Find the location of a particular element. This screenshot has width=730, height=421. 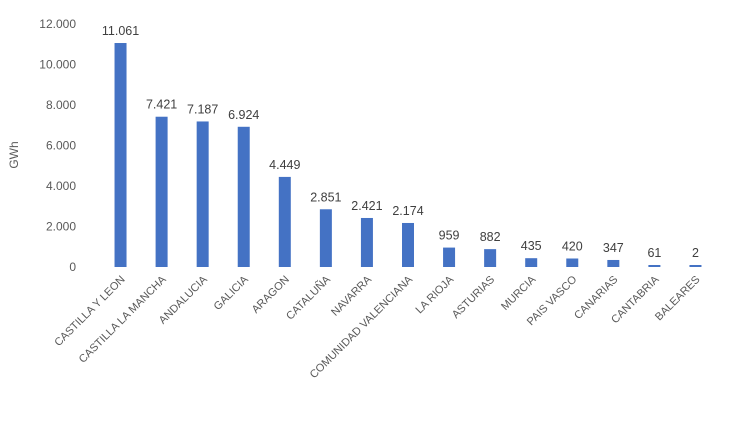

category-label: CASTILLA LA MANCHA is located at coordinates (123, 319).